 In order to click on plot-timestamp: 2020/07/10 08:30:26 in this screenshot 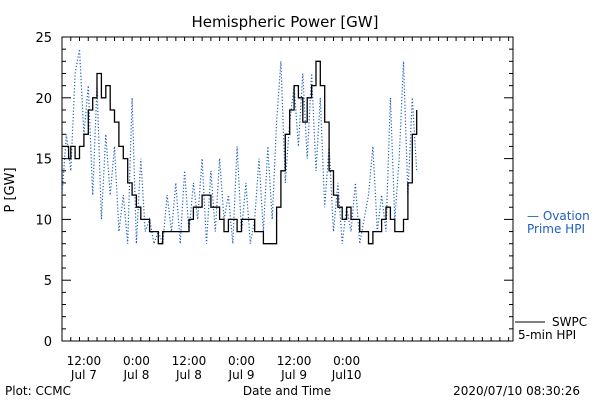, I will do `click(516, 391)`.